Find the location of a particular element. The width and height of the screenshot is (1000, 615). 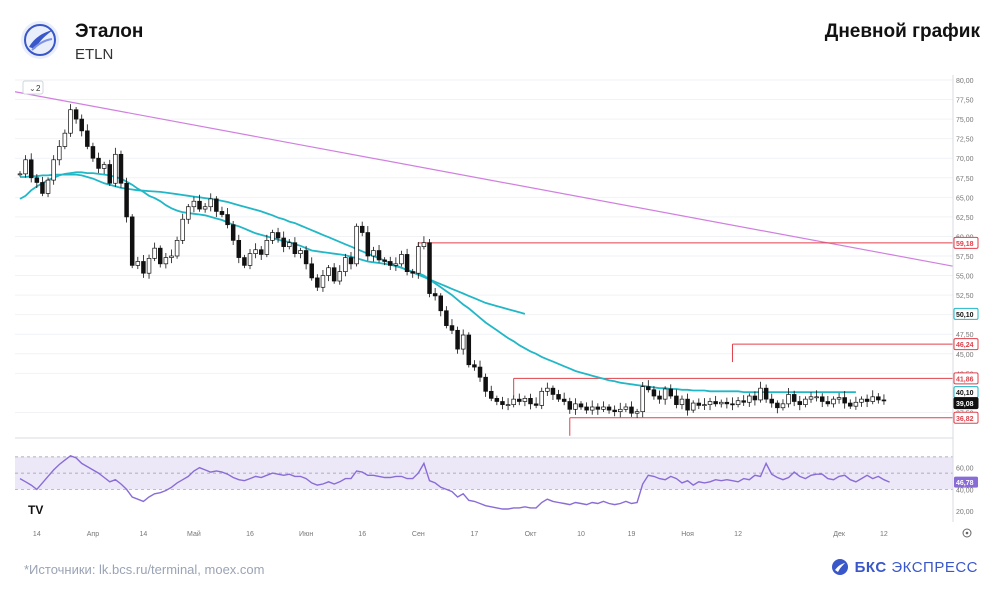

rsi-tick-label: 60,00 is located at coordinates (965, 469).